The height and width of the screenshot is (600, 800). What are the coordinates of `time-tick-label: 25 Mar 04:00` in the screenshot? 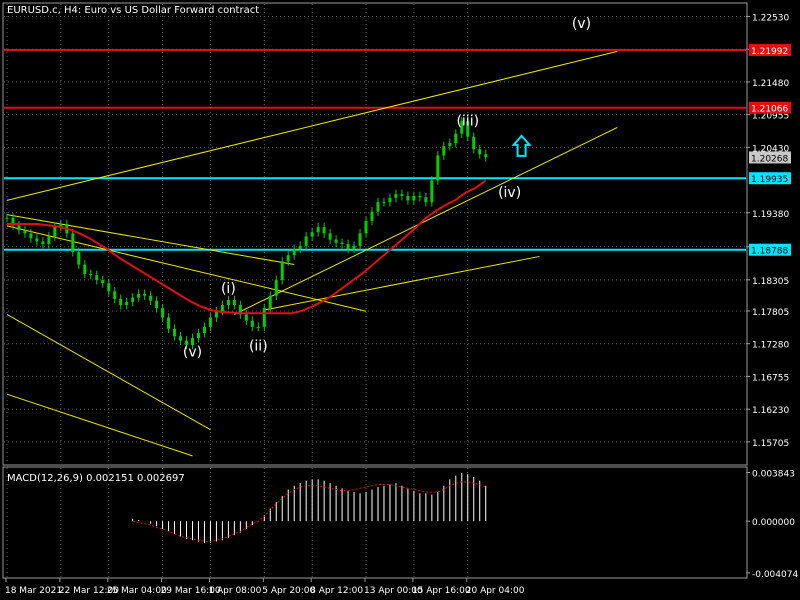 It's located at (137, 591).